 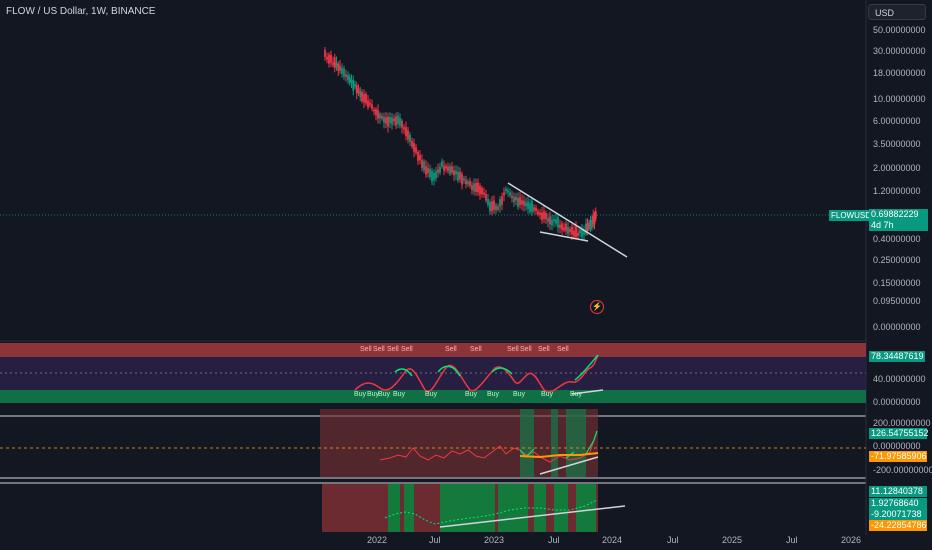 What do you see at coordinates (377, 540) in the screenshot?
I see `time-axis-label: 2022` at bounding box center [377, 540].